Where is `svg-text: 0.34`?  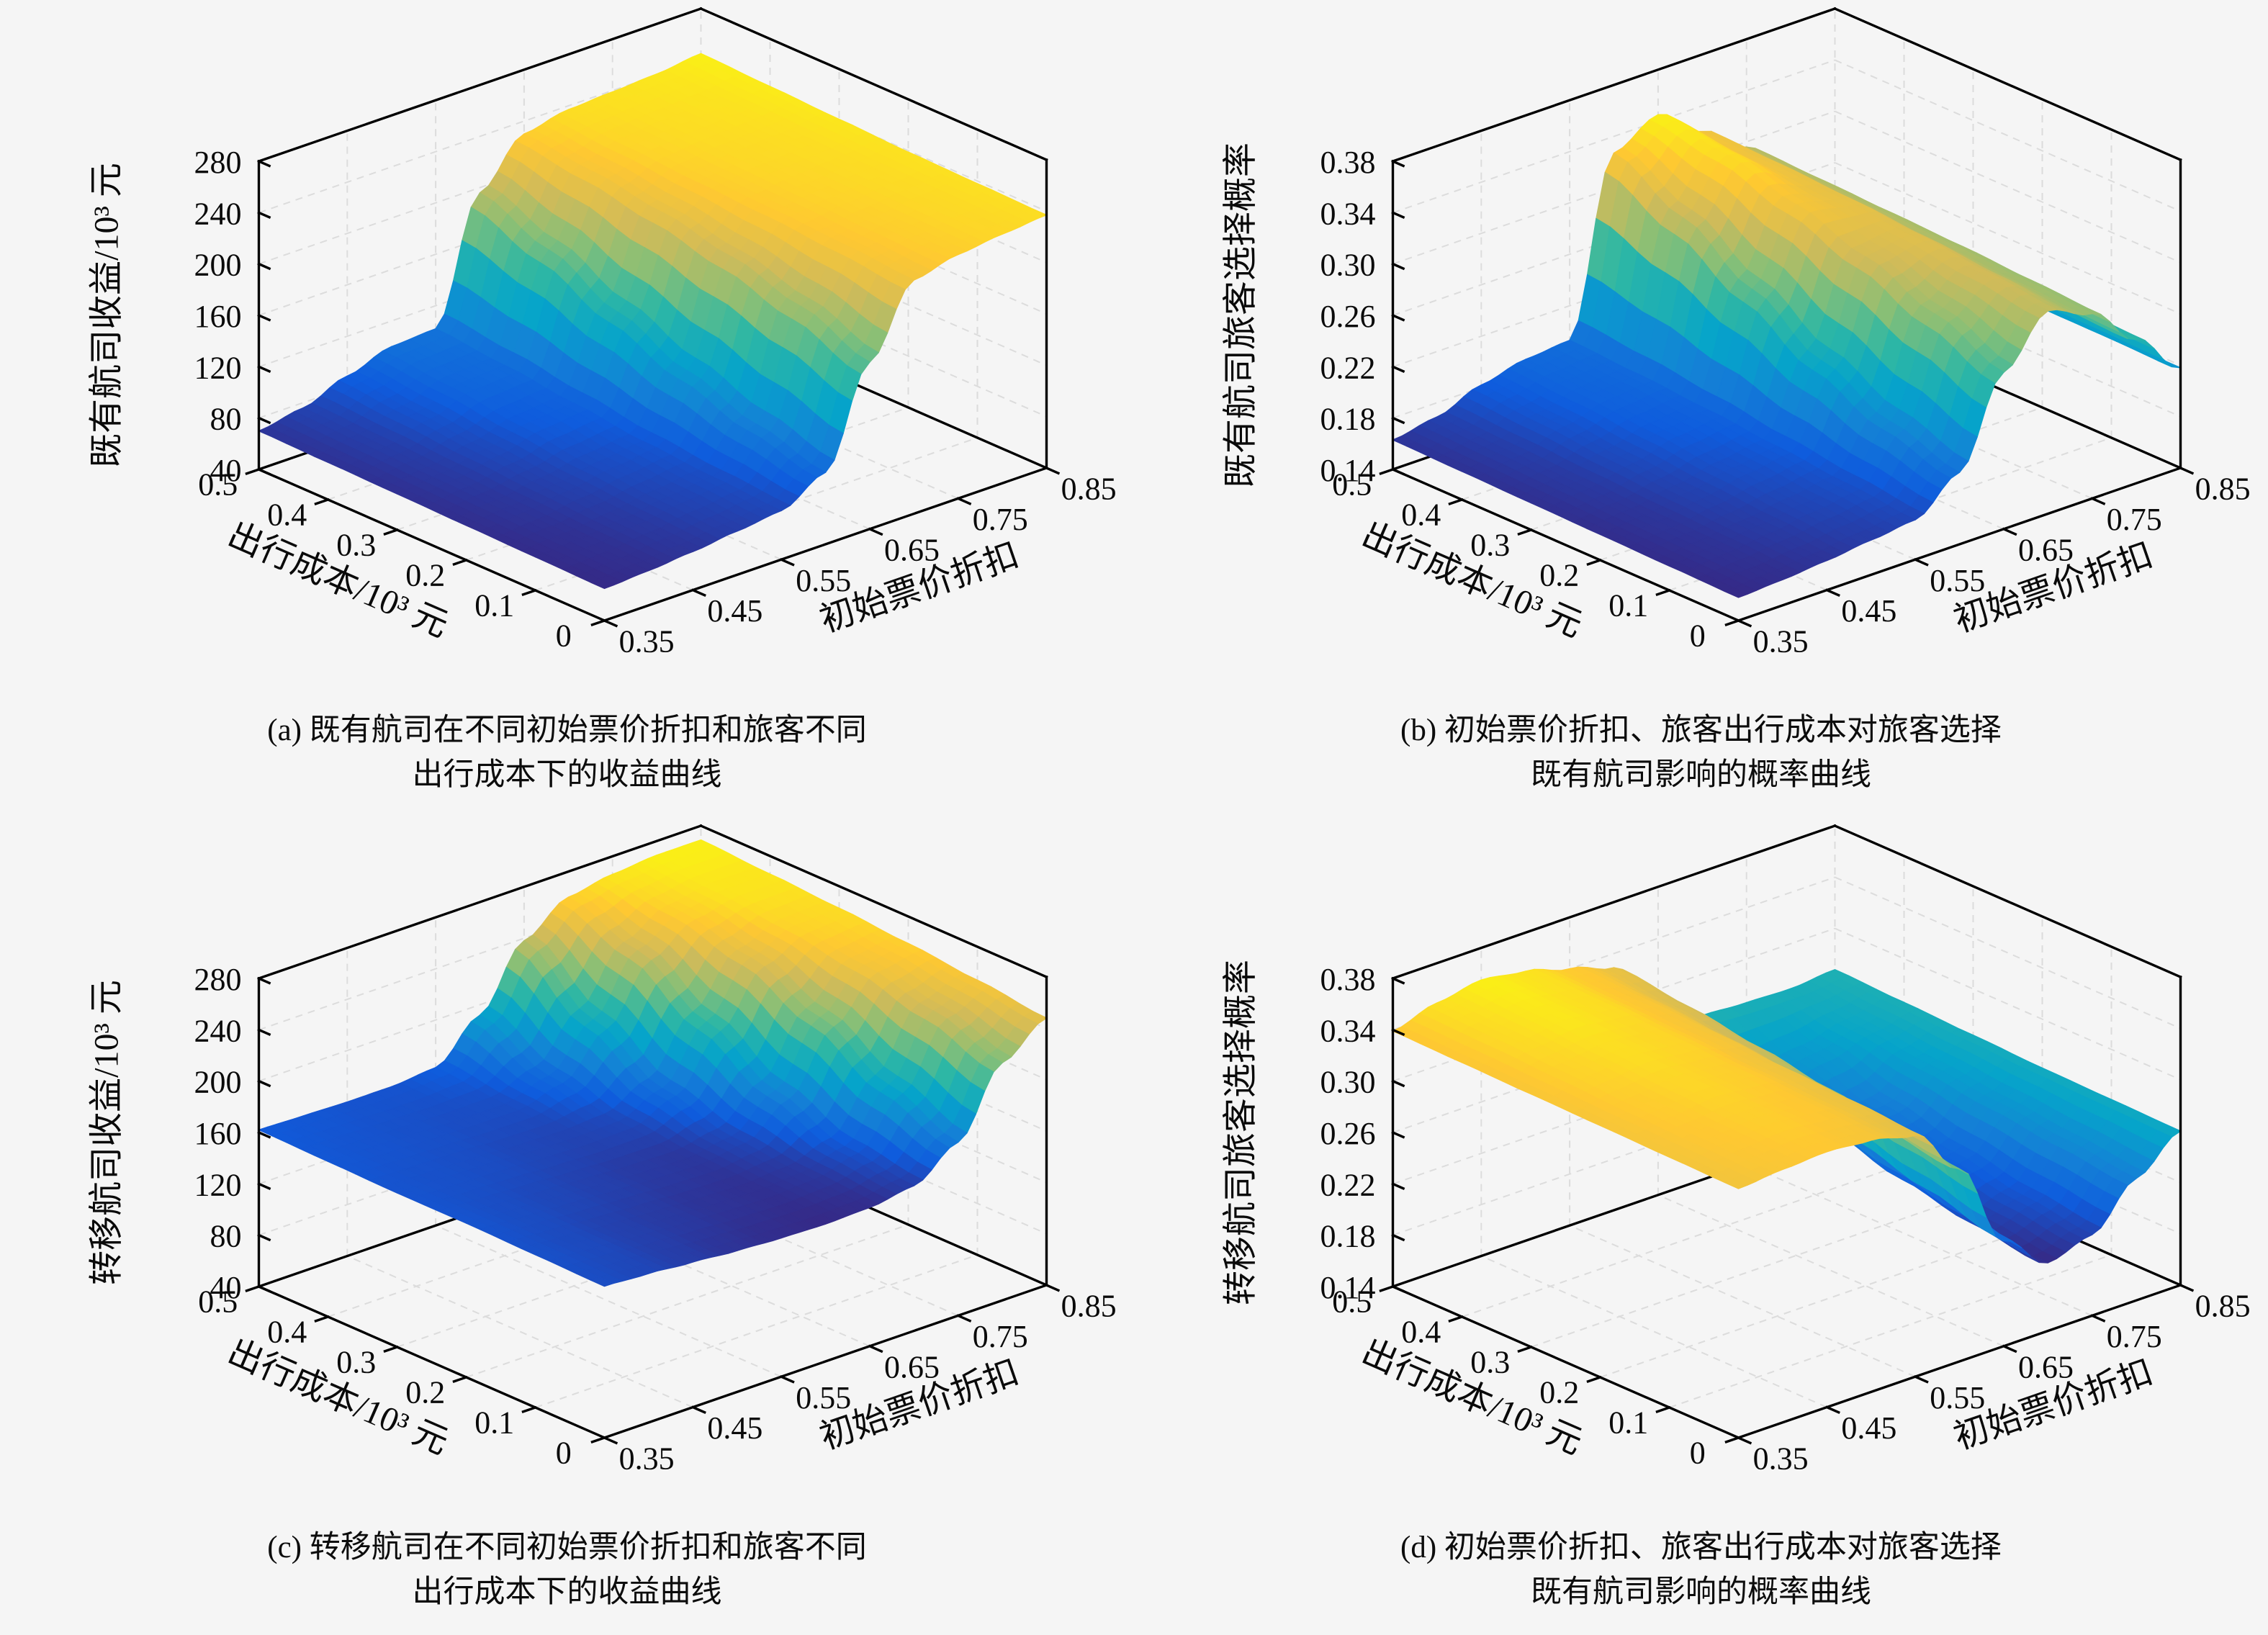 svg-text: 0.34 is located at coordinates (1348, 213).